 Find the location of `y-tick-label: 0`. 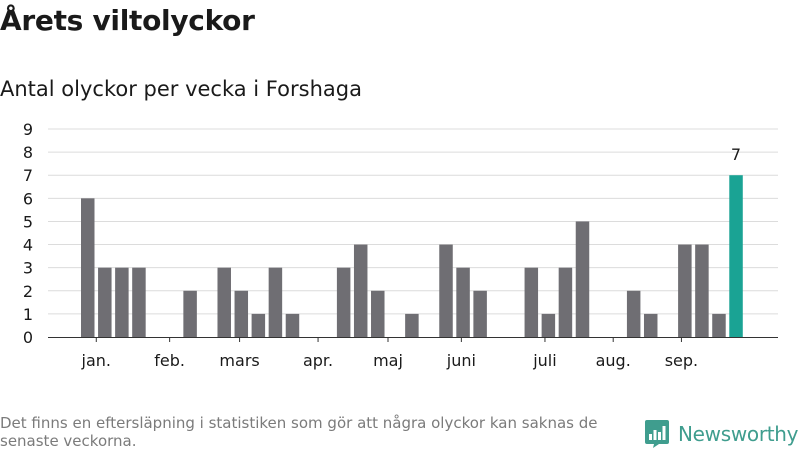

y-tick-label: 0 is located at coordinates (28, 337).